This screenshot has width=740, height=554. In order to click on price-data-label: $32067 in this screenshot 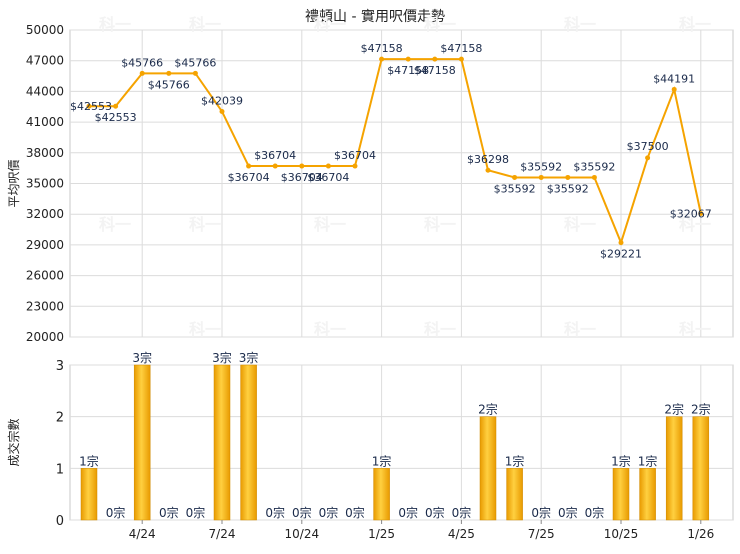, I will do `click(691, 214)`.